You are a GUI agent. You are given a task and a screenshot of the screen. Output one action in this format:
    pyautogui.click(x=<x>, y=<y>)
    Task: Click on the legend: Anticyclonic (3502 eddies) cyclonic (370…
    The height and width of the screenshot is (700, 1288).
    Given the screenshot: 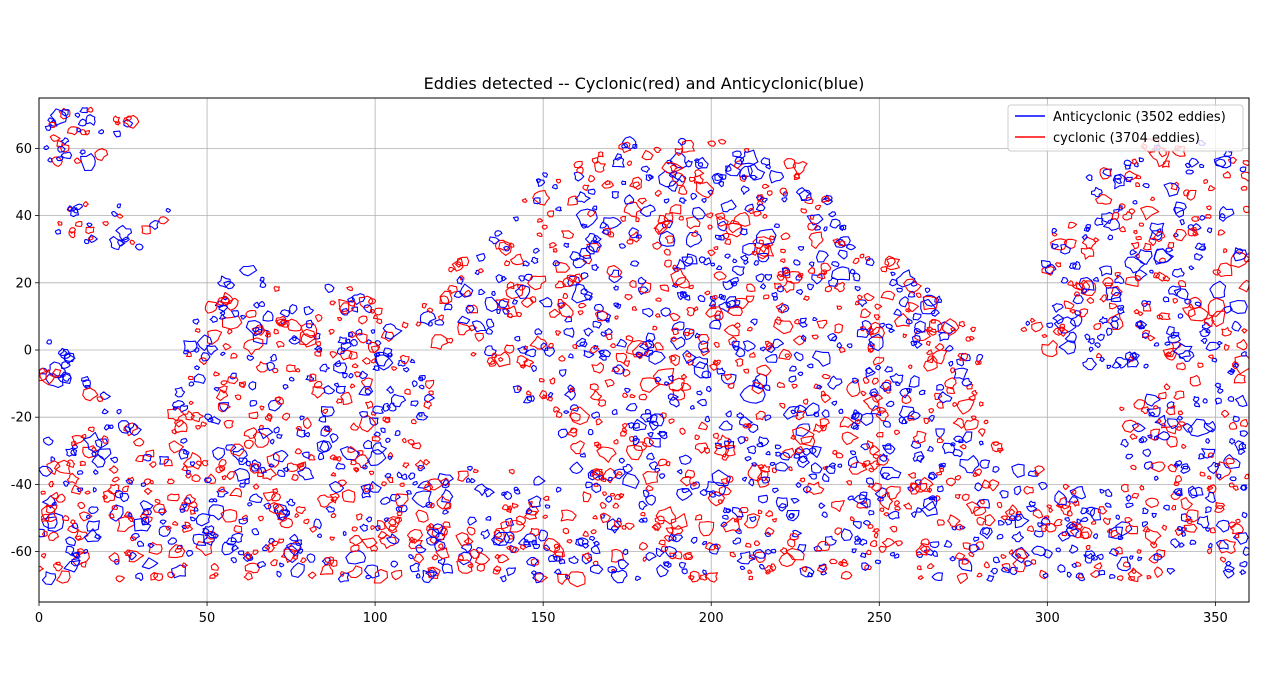 What is the action you would take?
    pyautogui.click(x=1125, y=128)
    